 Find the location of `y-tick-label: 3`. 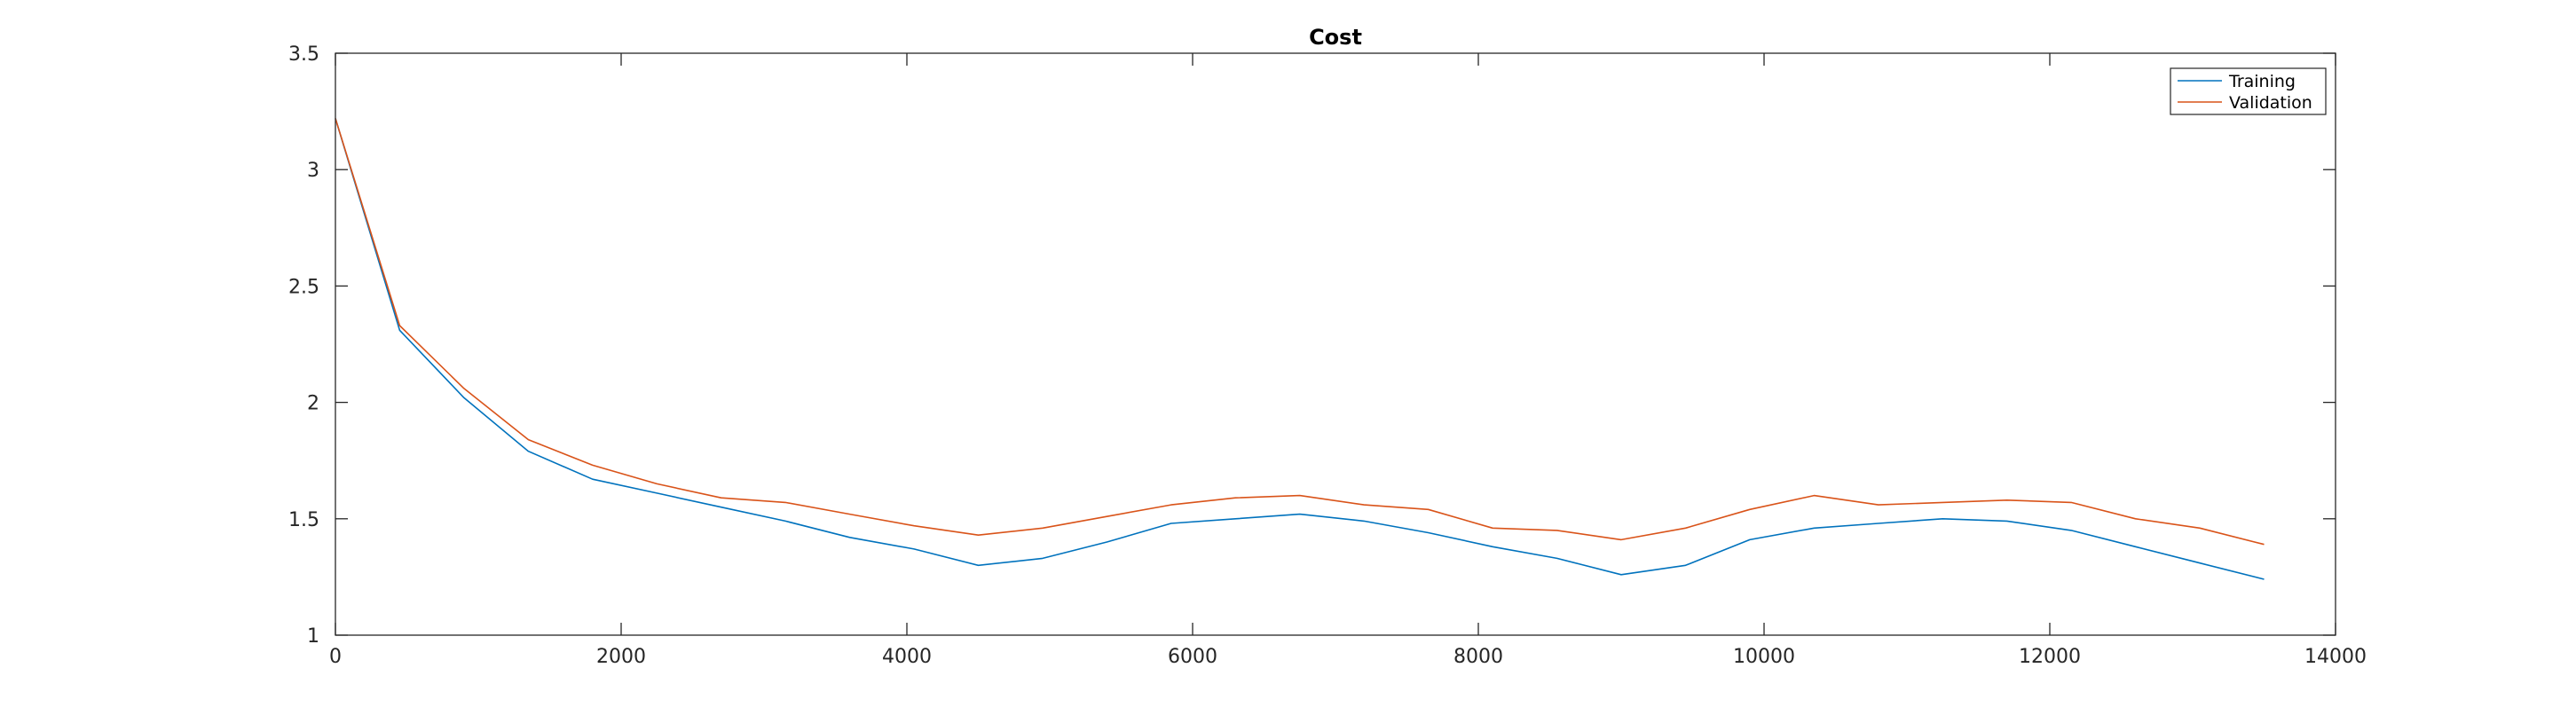

y-tick-label: 3 is located at coordinates (313, 171).